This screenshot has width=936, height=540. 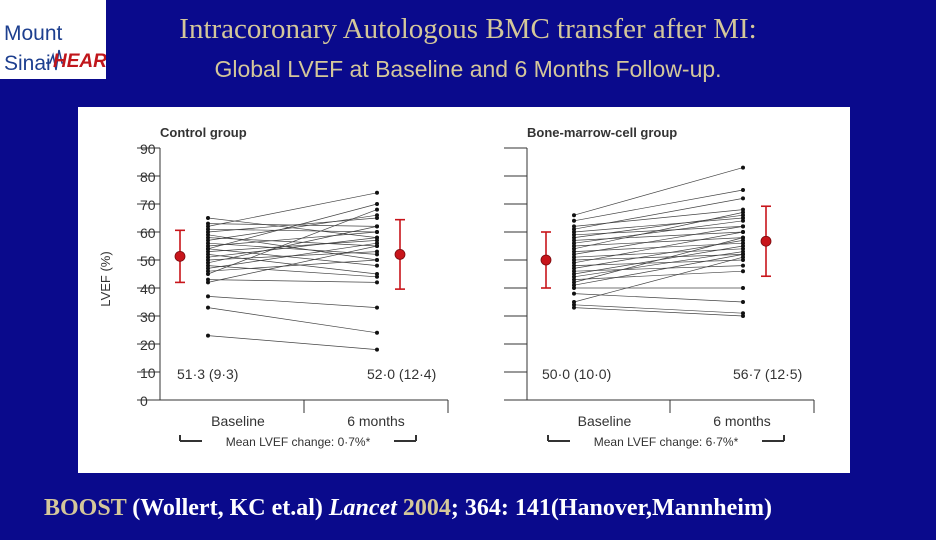 What do you see at coordinates (611, 508) in the screenshot?
I see `citation-details: ; 364: 141(Hanover,Mannheim)` at bounding box center [611, 508].